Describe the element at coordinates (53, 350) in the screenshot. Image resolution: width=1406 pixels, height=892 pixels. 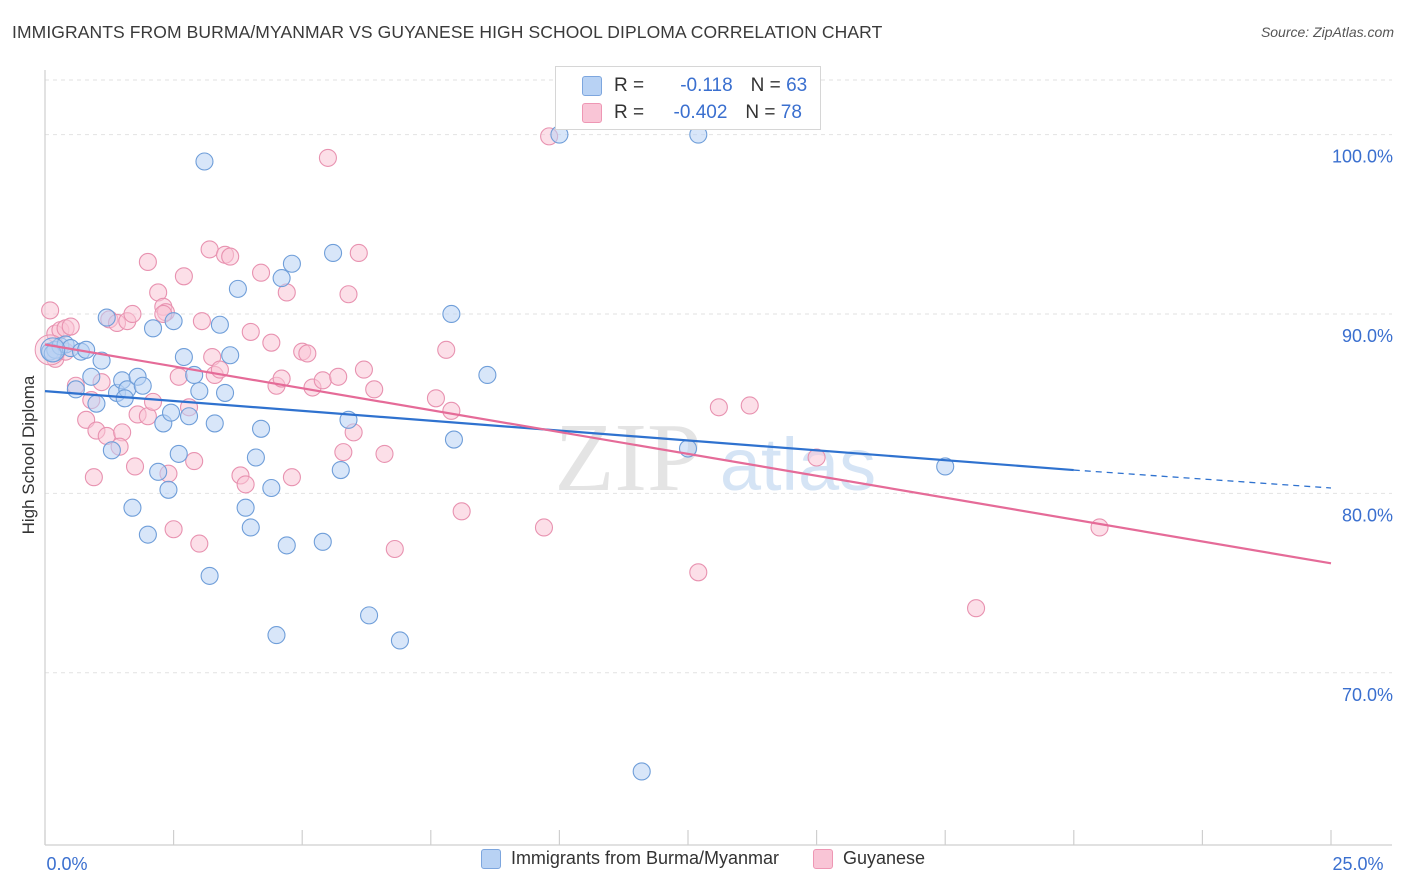
I see `burma-point-cluster` at that location.